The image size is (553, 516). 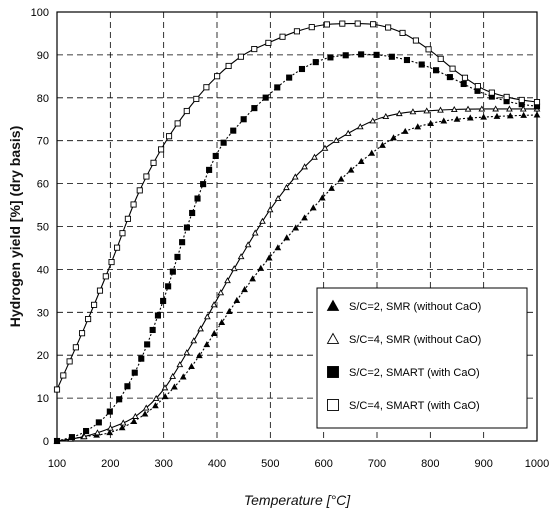 What do you see at coordinates (323, 464) in the screenshot?
I see `x-tick-label: 600` at bounding box center [323, 464].